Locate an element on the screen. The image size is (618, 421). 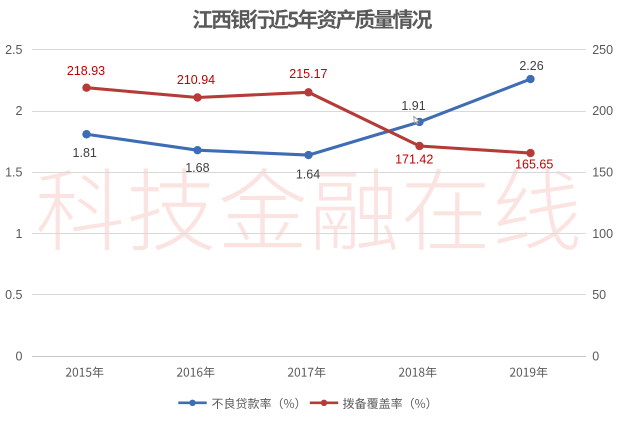
svg-text: 1.5 is located at coordinates (13, 173).